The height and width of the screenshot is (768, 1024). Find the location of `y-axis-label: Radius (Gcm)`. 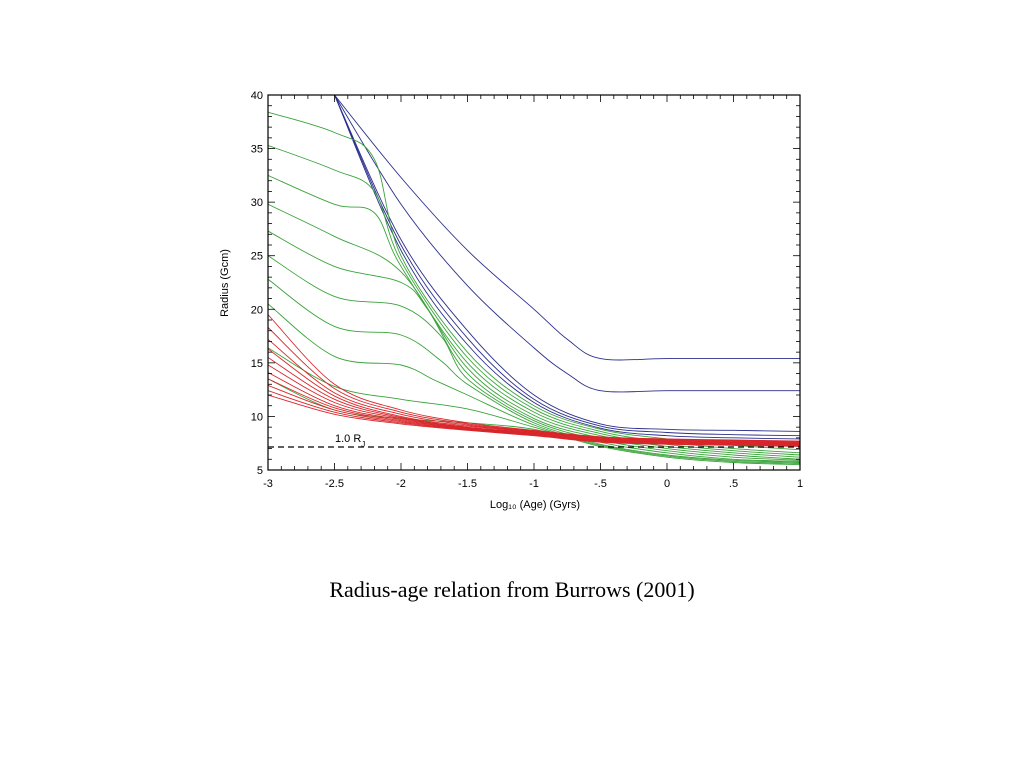

y-axis-label: Radius (Gcm) is located at coordinates (225, 283).